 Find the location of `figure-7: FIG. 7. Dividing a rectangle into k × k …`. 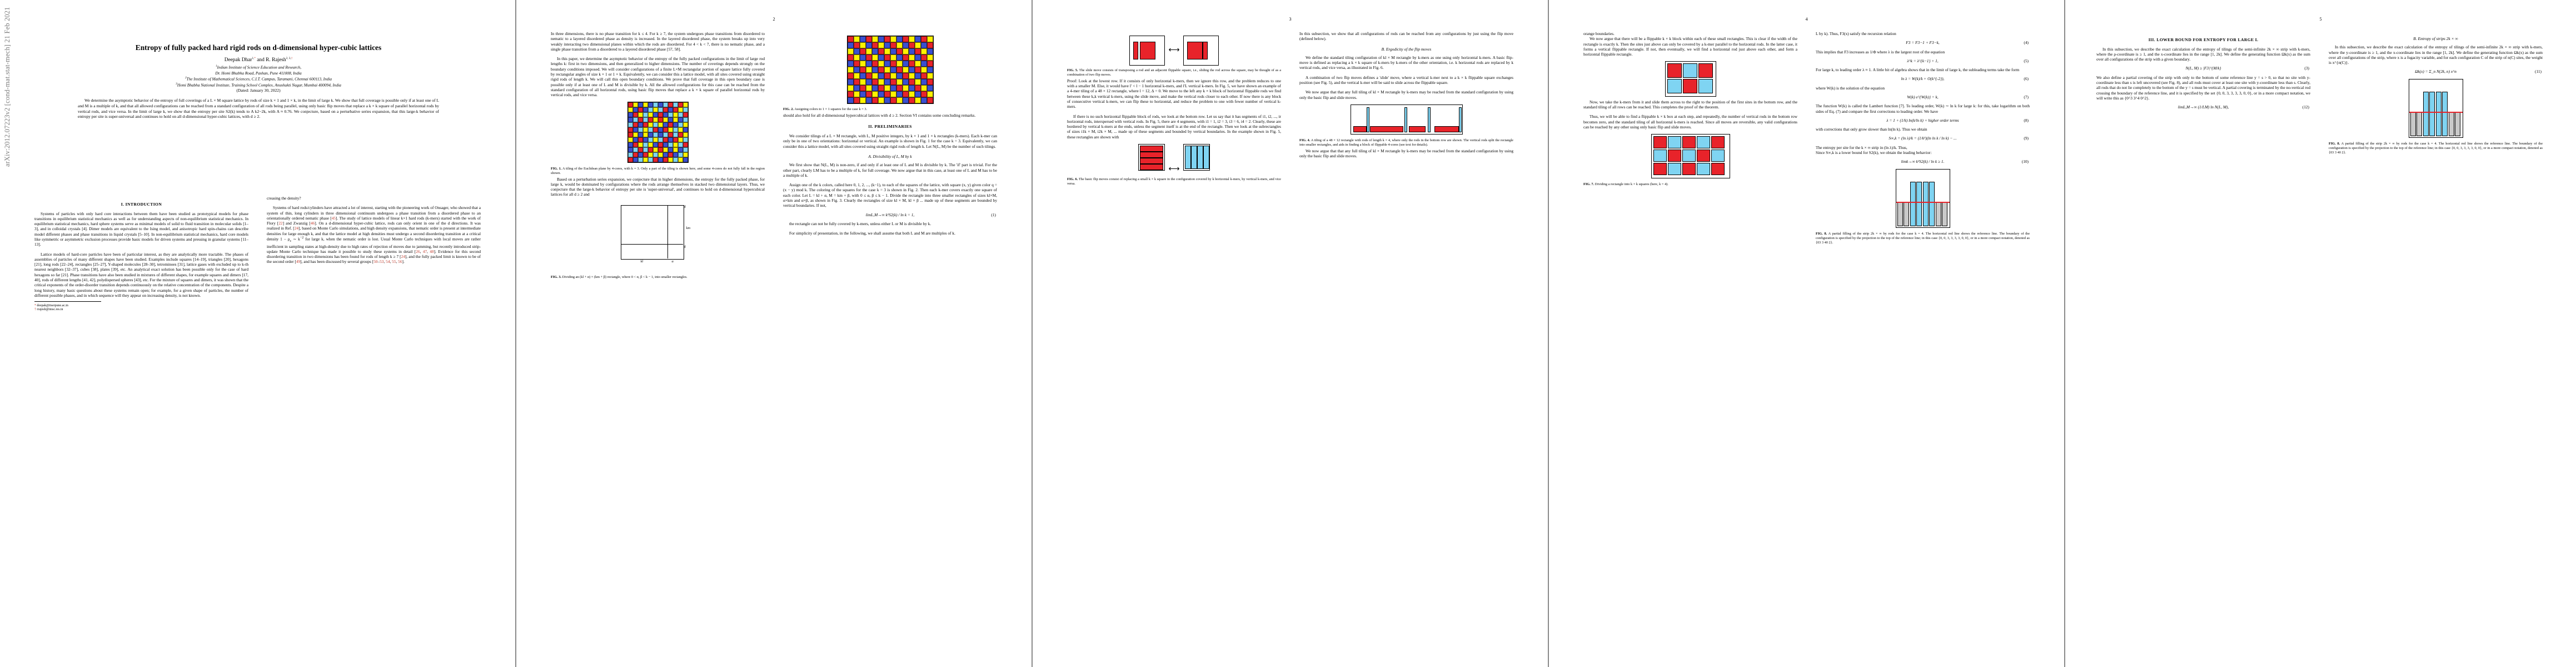

figure-7: FIG. 7. Dividing a rectangle into k × k … is located at coordinates (1690, 160).